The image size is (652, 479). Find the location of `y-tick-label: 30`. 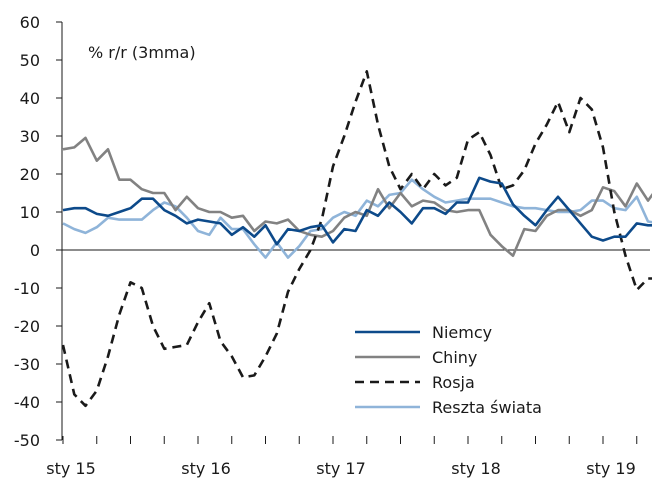

y-tick-label: 30 is located at coordinates (30, 136).